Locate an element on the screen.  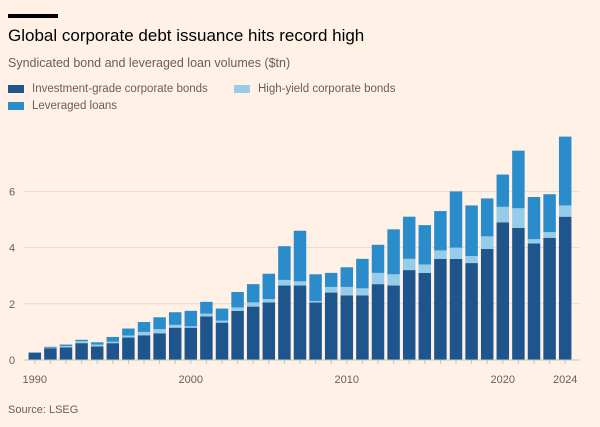
bar-segment-investment-grade-corporate-bonds-2001 is located at coordinates (206, 338).